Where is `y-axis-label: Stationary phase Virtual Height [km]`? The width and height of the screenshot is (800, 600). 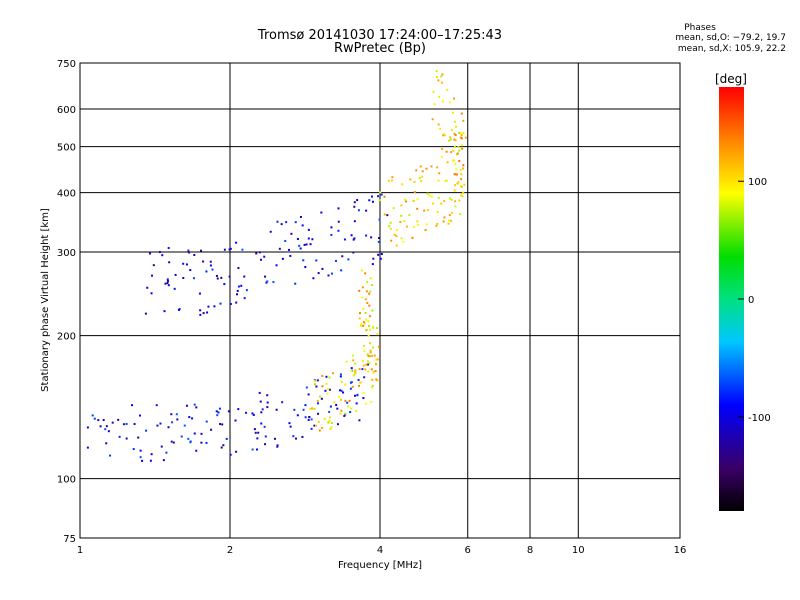 y-axis-label: Stationary phase Virtual Height [km] is located at coordinates (45, 300).